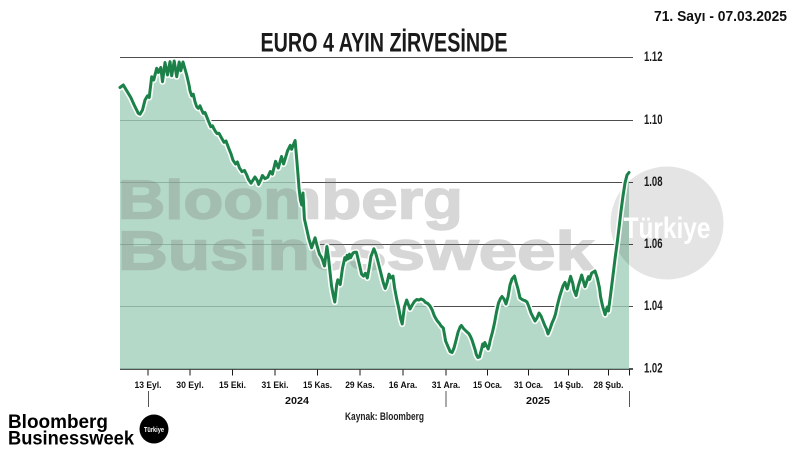  I want to click on svg-text: 1.10, so click(653, 119).